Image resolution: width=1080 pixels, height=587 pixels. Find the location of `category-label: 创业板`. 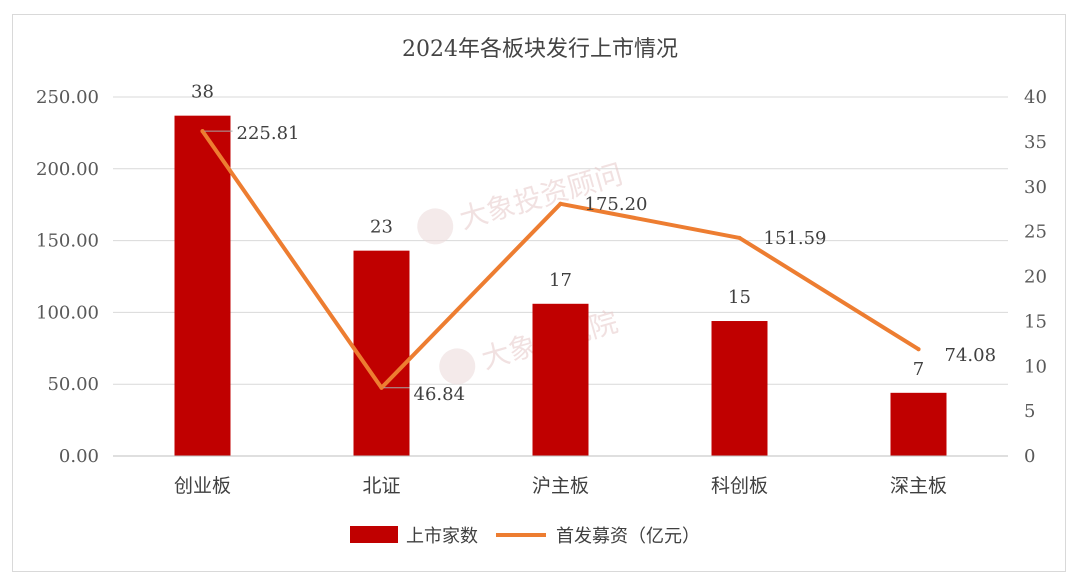

category-label: 创业板 is located at coordinates (202, 486).